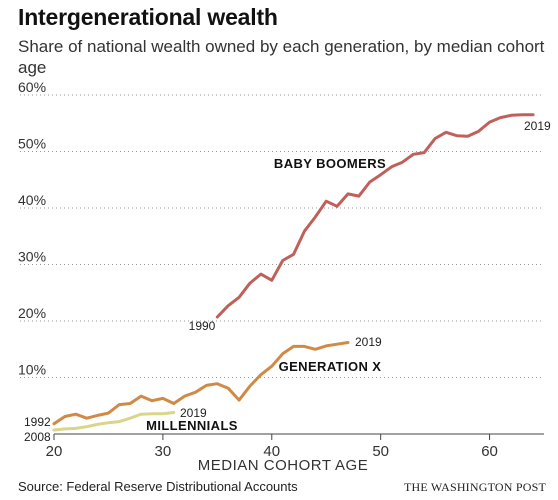 The height and width of the screenshot is (500, 558). I want to click on millennials-label: MILLENNIALS, so click(192, 425).